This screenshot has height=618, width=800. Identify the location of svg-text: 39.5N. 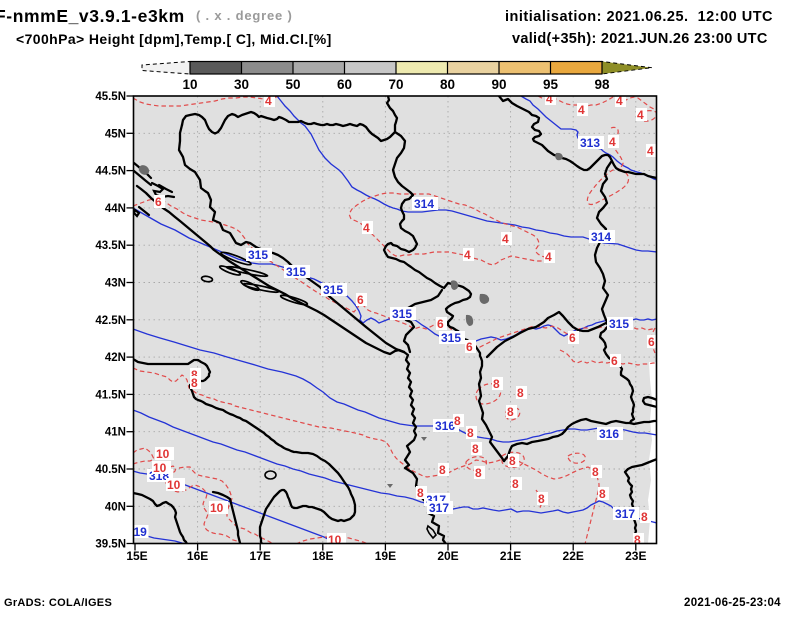
(110, 545).